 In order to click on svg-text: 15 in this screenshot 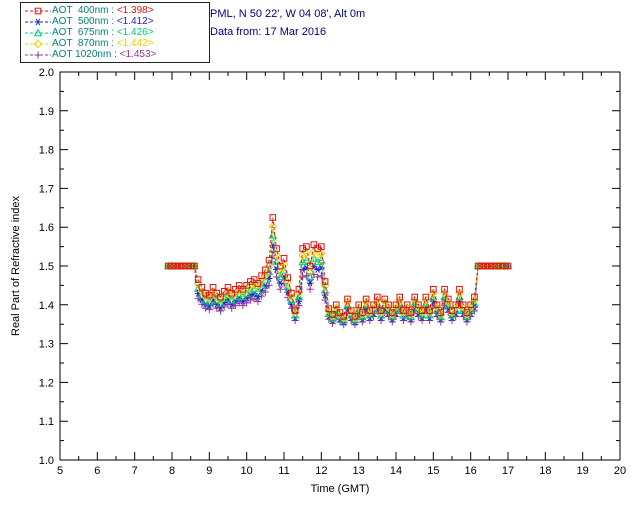, I will do `click(433, 471)`.